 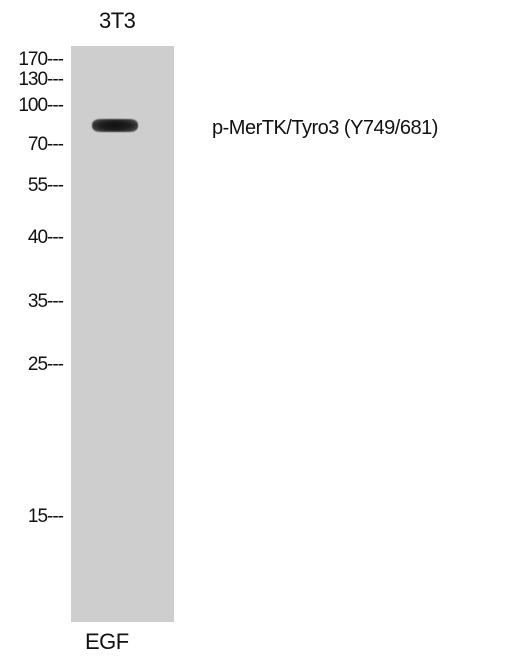 What do you see at coordinates (325, 128) in the screenshot?
I see `target-protein-label: p-MerTK/Tyro3 (Y749/681)` at bounding box center [325, 128].